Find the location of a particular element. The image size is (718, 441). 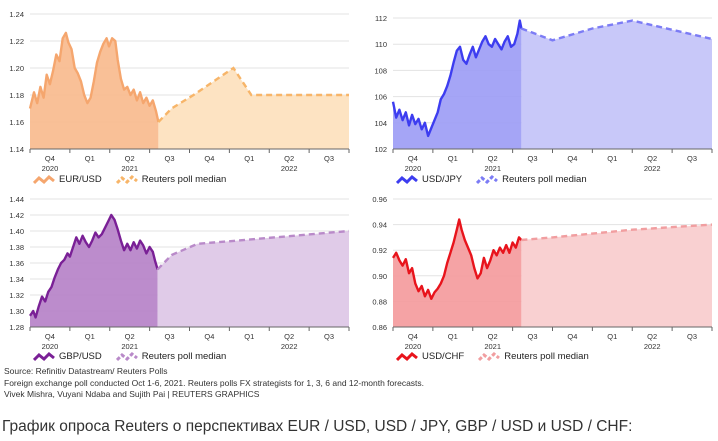

y-tick-label: 0.96 is located at coordinates (379, 199).